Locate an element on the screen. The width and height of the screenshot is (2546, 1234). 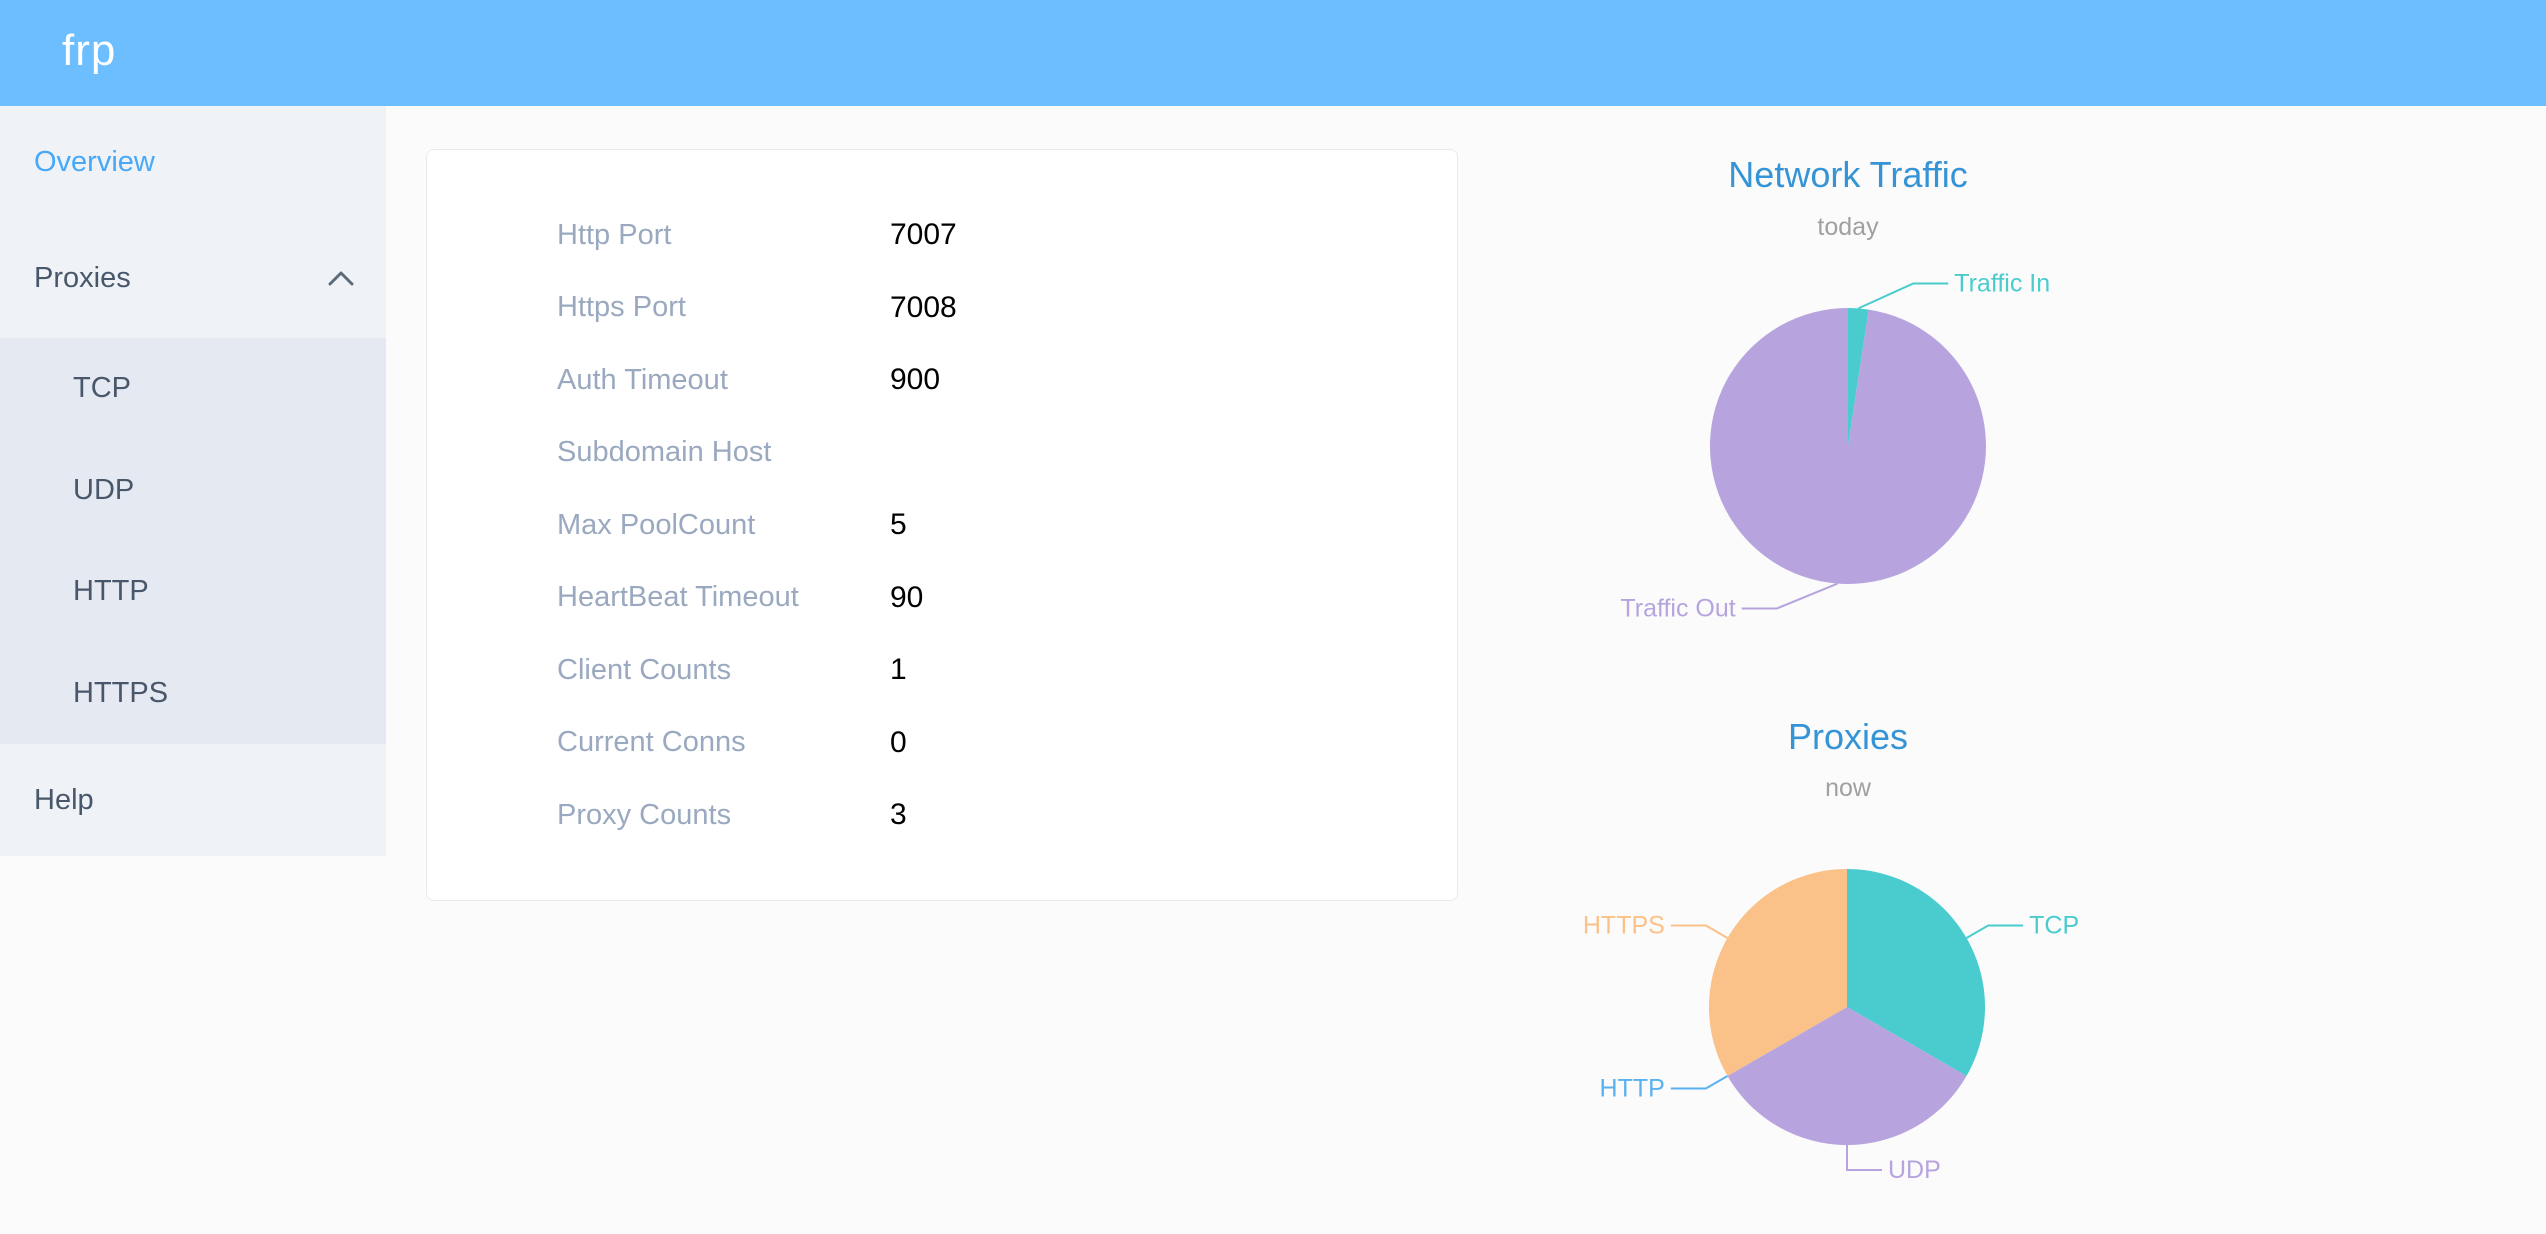
info-row-client-counts: Client Counts 1 is located at coordinates (942, 670).